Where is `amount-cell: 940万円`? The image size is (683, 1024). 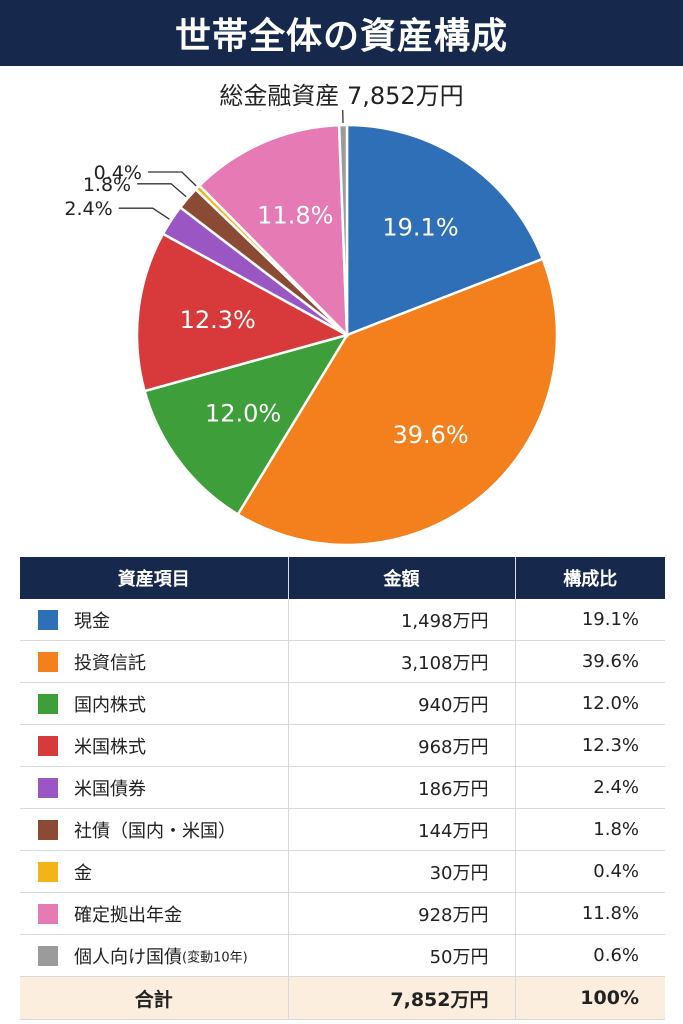 amount-cell: 940万円 is located at coordinates (402, 703).